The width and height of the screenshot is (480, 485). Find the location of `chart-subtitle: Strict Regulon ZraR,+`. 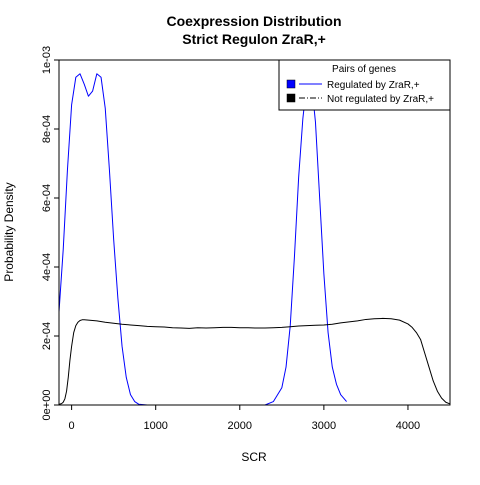

chart-subtitle: Strict Regulon ZraR,+ is located at coordinates (254, 39).